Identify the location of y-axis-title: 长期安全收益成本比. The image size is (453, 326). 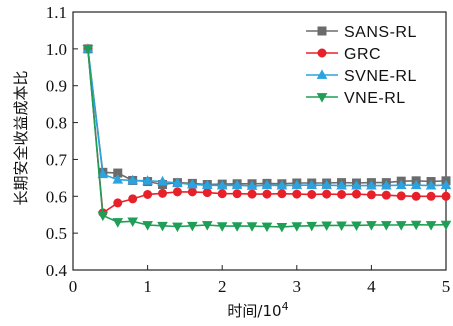
(21, 137).